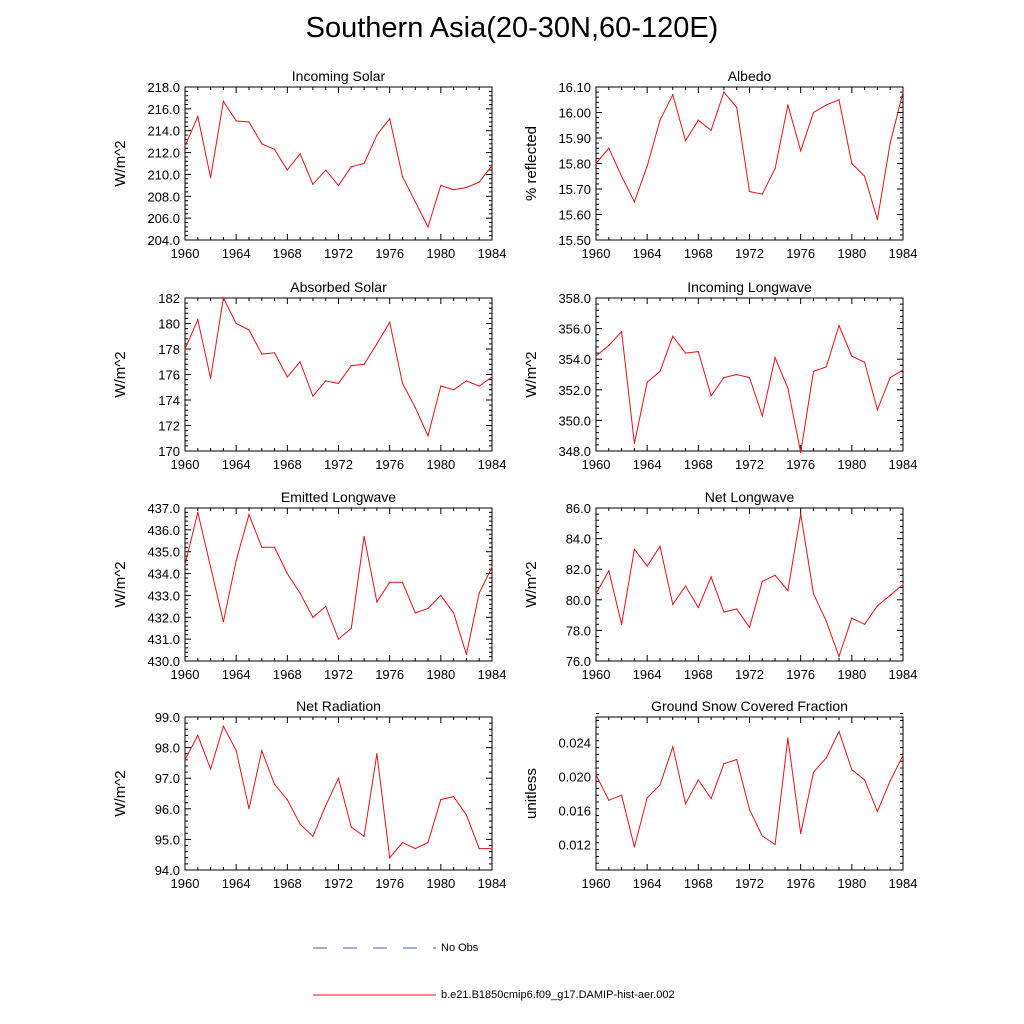 This screenshot has width=1024, height=1024. I want to click on x-tick-label: 1960, so click(596, 464).